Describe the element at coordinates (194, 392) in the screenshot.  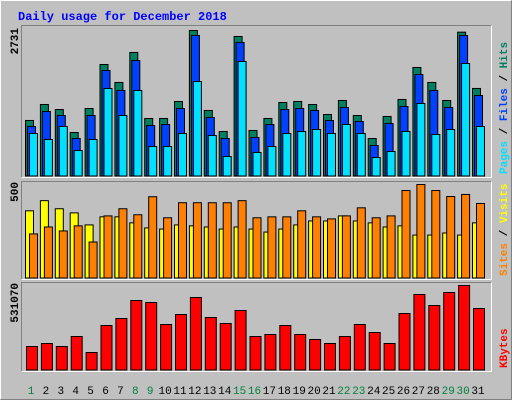
I see `x-tick-label: 12` at that location.